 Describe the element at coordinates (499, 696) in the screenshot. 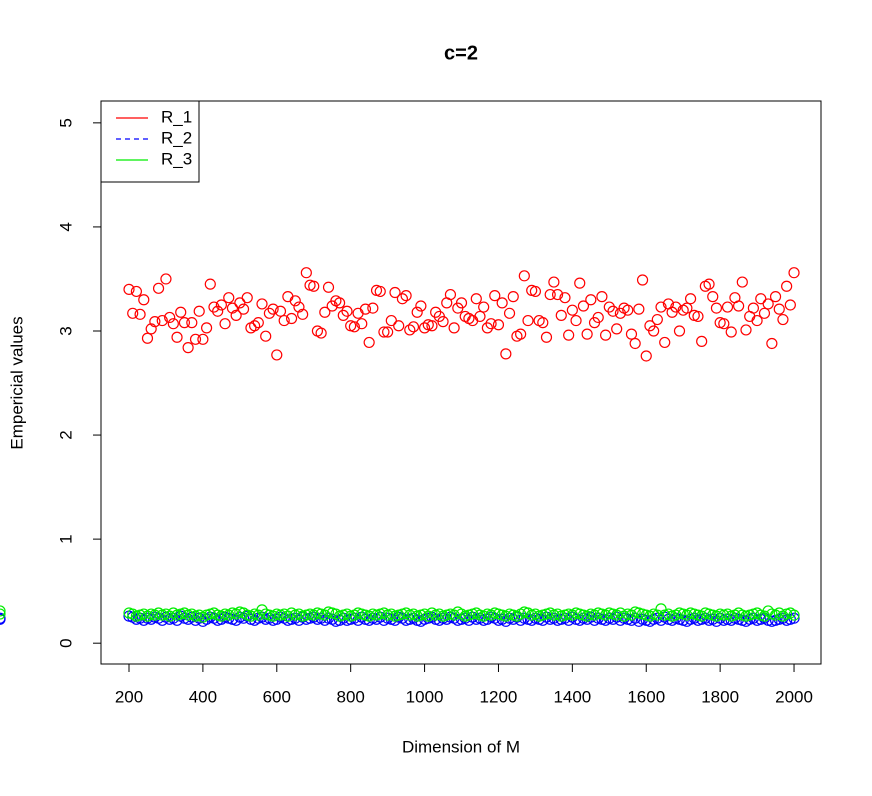

I see `x-tick-label: 1200` at that location.